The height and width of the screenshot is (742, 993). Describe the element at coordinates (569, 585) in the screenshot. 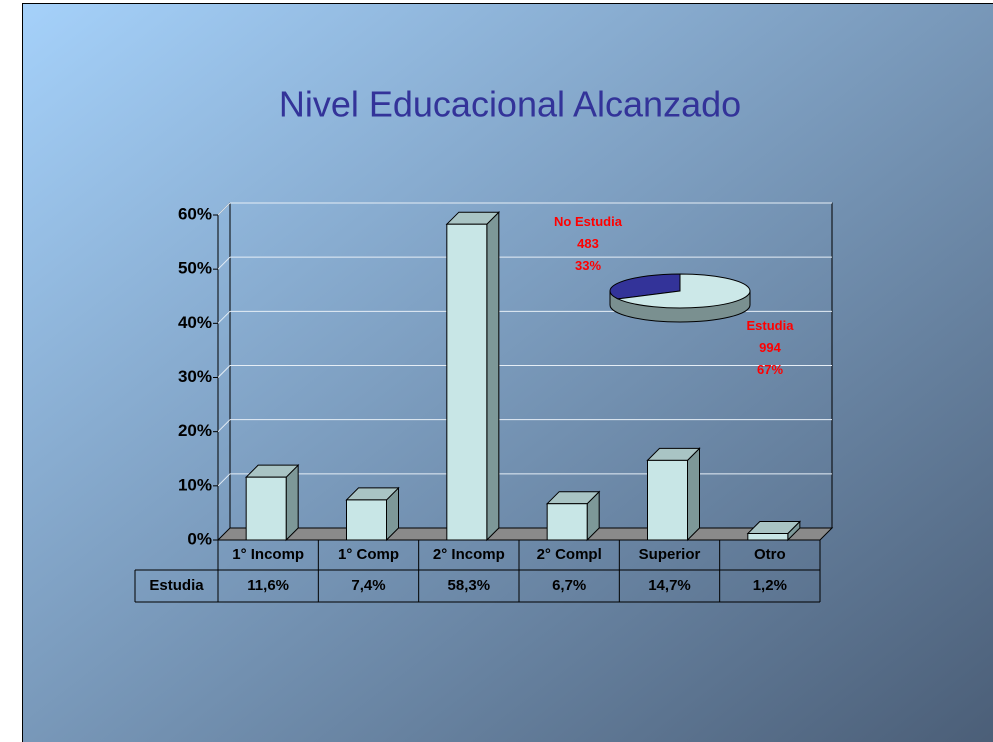

I see `table-value: 6,7%` at that location.